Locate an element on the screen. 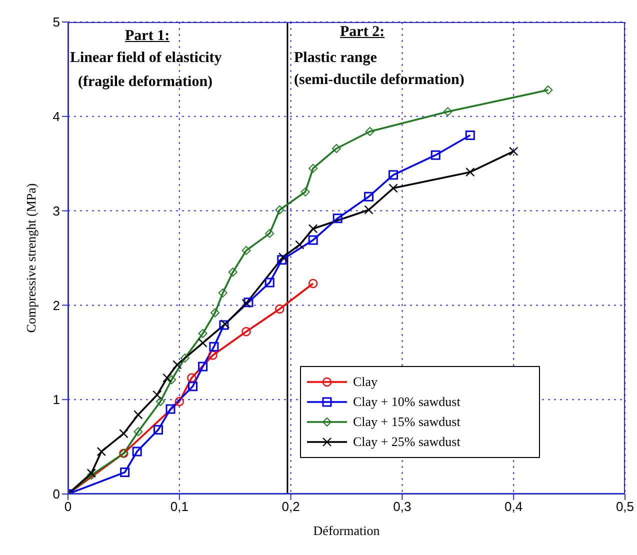 The image size is (637, 555). annotation: Plastic range is located at coordinates (335, 58).